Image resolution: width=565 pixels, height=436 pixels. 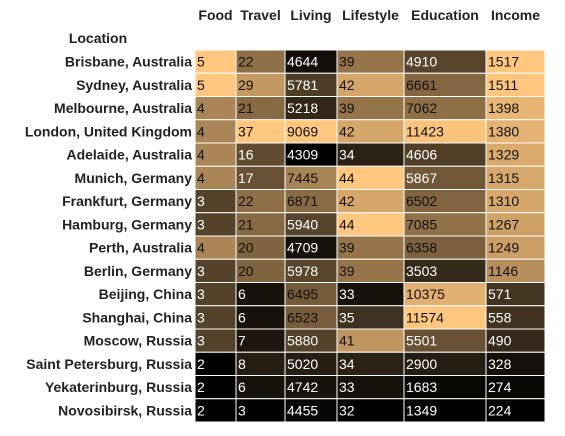 I want to click on cell-value-label: 2900, so click(x=421, y=364).